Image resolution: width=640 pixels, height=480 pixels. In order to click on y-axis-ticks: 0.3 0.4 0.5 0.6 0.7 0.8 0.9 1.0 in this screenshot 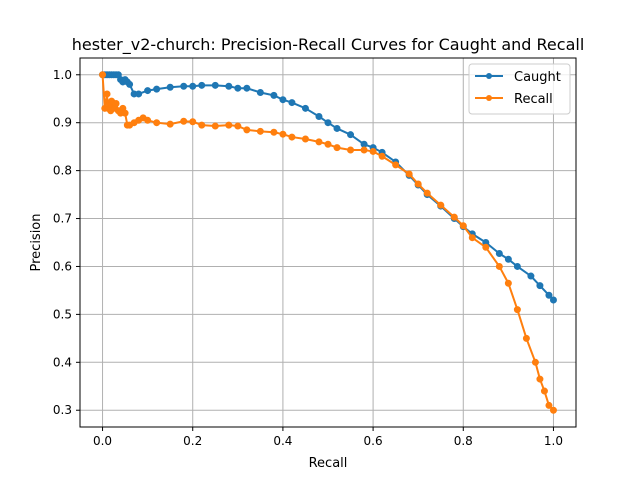, I will do `click(66, 242)`.